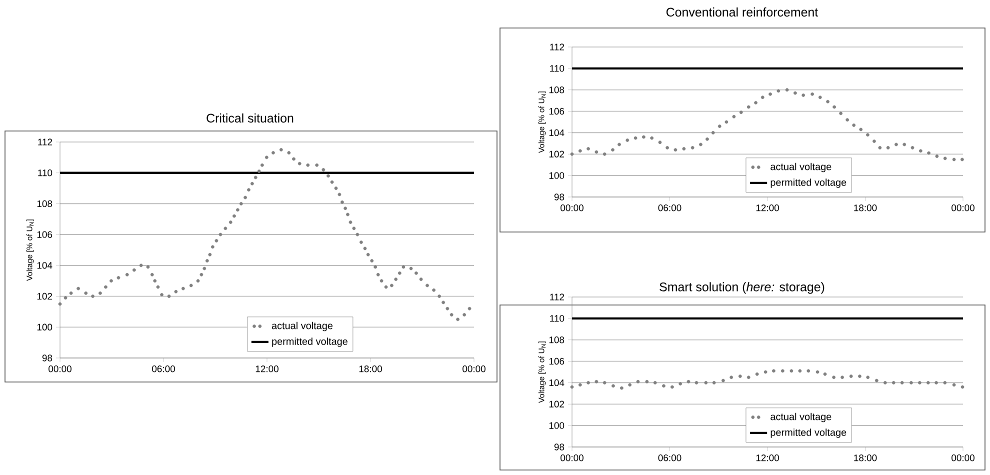 The image size is (990, 475). Describe the element at coordinates (250, 118) in the screenshot. I see `chart-title: Critical situation` at that location.